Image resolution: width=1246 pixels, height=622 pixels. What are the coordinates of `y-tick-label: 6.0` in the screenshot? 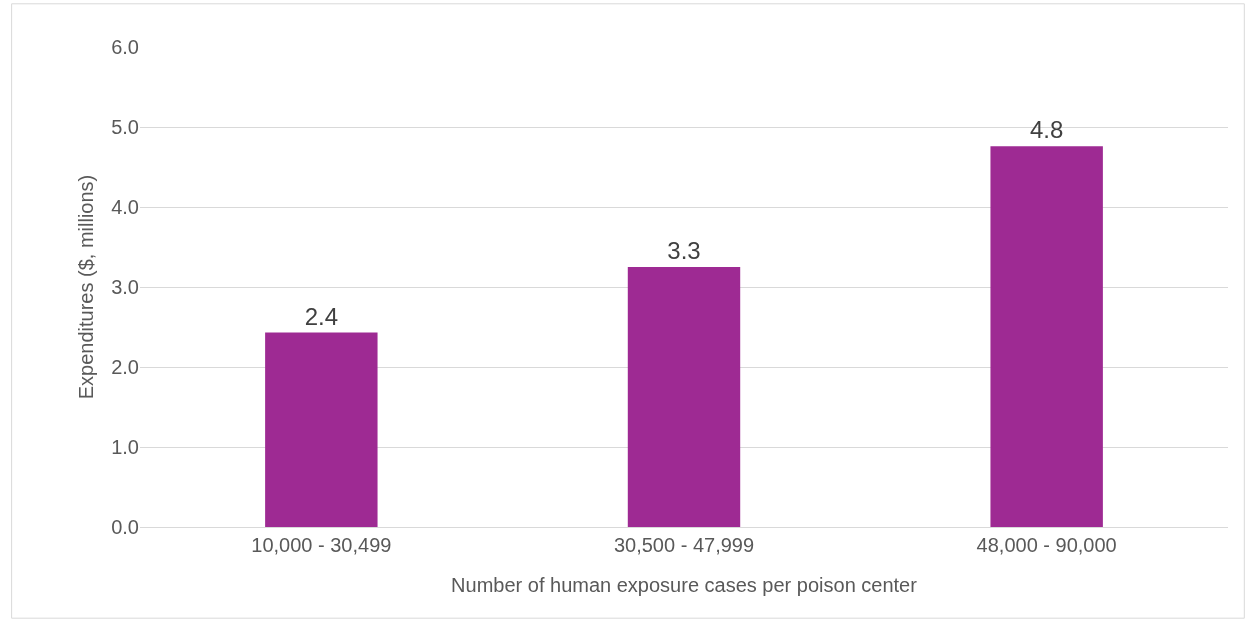 It's located at (125, 47).